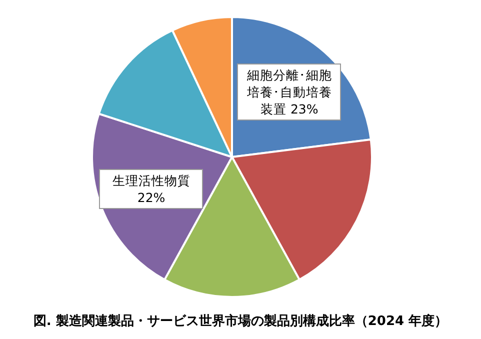 The image size is (481, 339). What do you see at coordinates (240, 321) in the screenshot?
I see `text: 図. 製造関連製品・サービス世界市場の製品別構成比率（2024 年度）` at bounding box center [240, 321].